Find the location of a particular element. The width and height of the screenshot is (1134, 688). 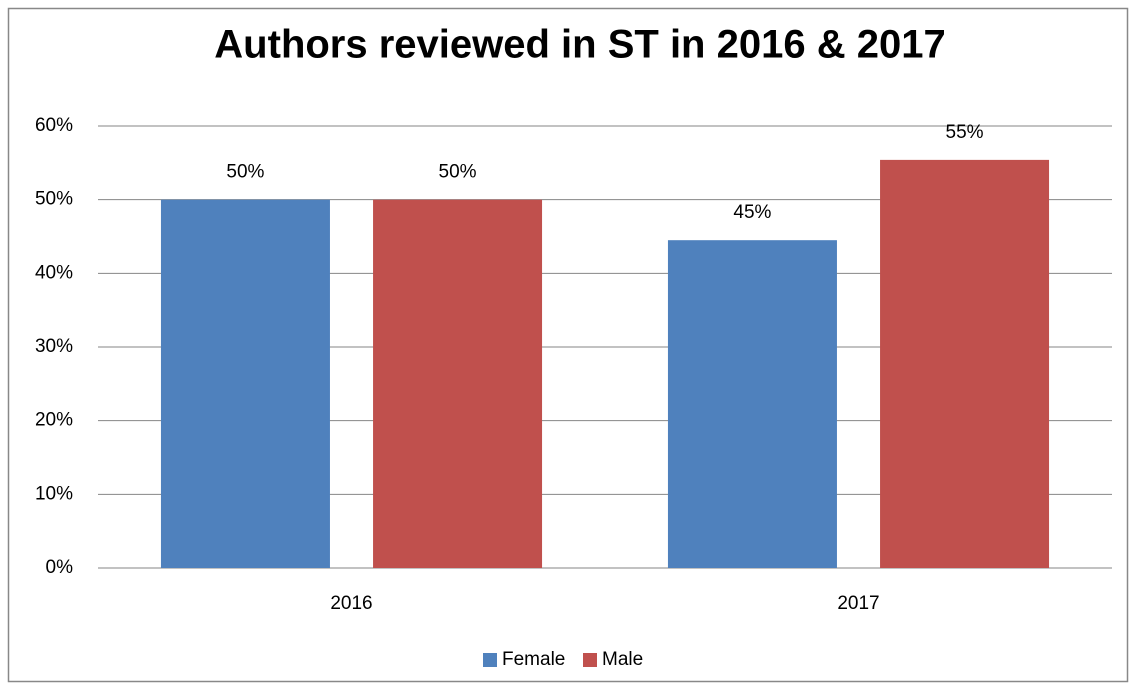

y-tick-label: 20% is located at coordinates (54, 420).